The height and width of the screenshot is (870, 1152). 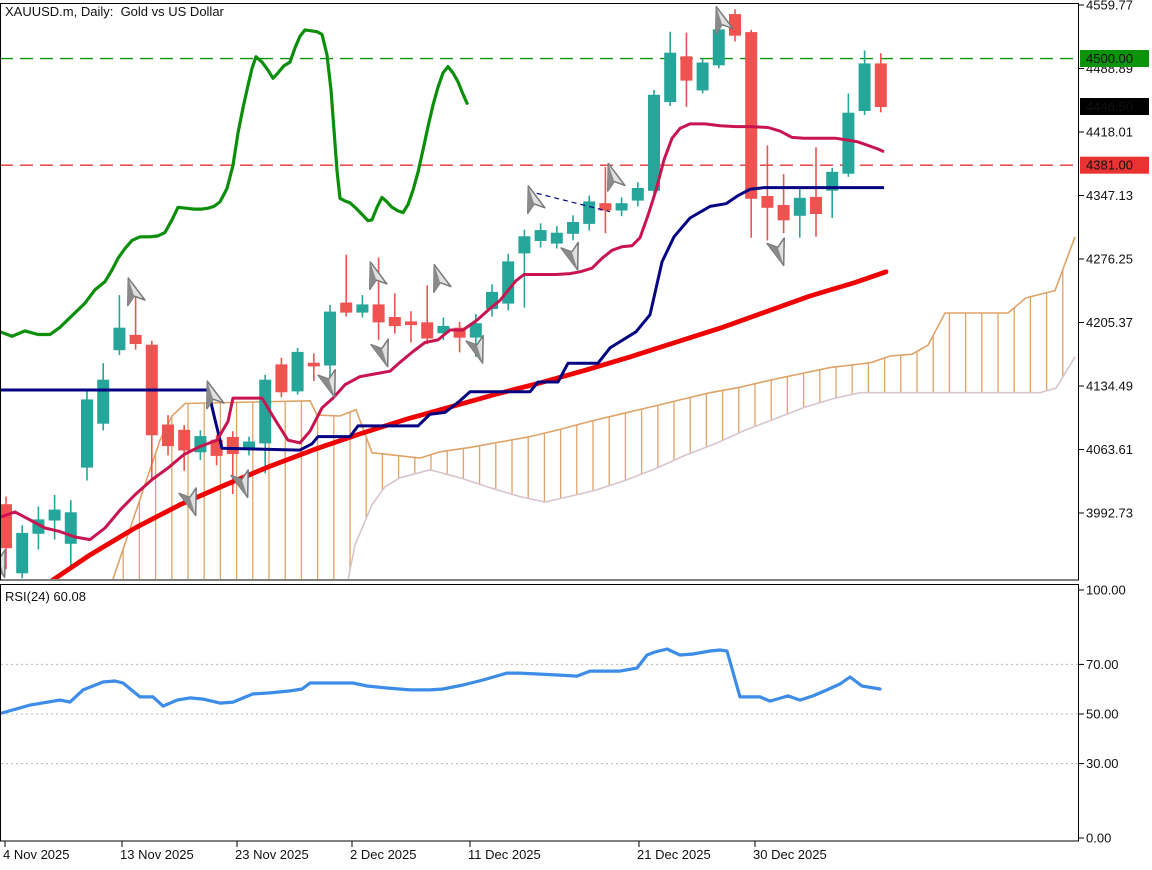 What do you see at coordinates (1109, 58) in the screenshot?
I see `price-level-badge-label: 4500.00` at bounding box center [1109, 58].